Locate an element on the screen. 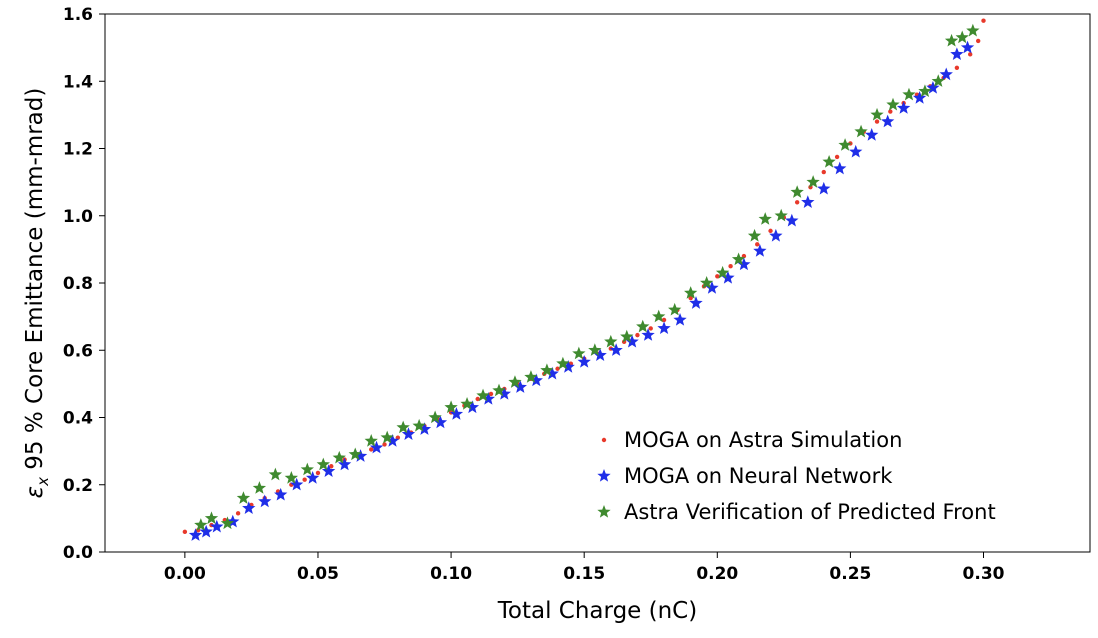 The width and height of the screenshot is (1098, 638). y-tick-label: 0.6 is located at coordinates (78, 351).